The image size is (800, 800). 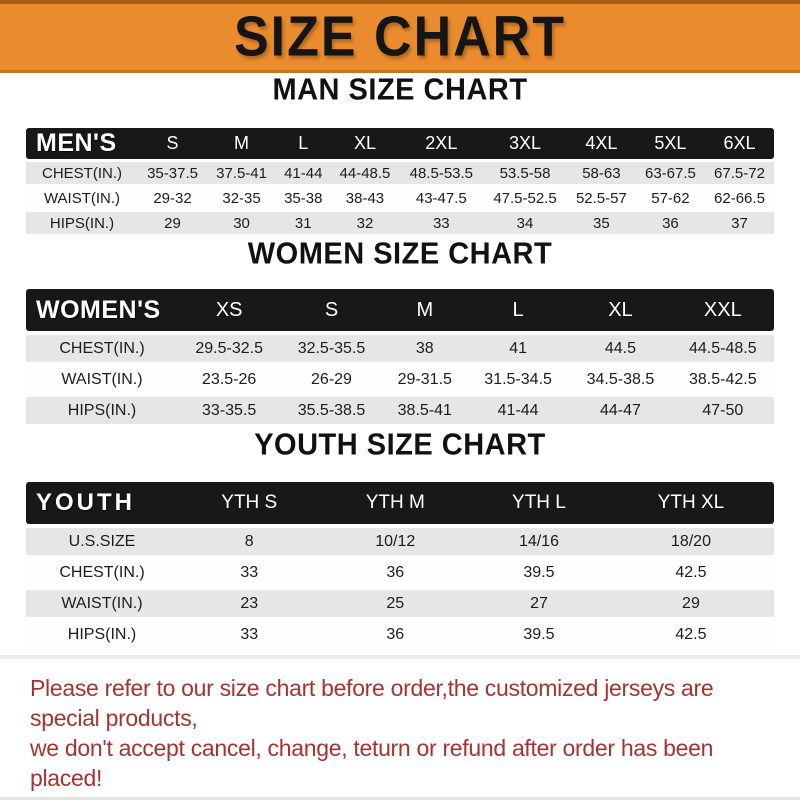 What do you see at coordinates (670, 143) in the screenshot?
I see `column-header: 5XL` at bounding box center [670, 143].